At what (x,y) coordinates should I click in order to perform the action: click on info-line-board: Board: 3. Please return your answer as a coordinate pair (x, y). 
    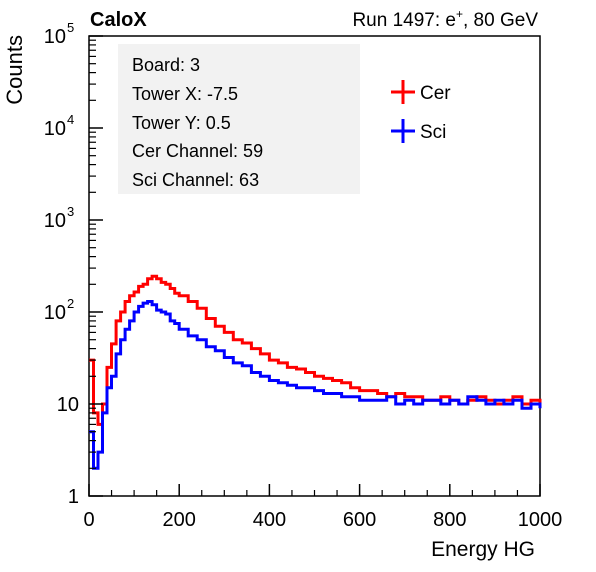
    Looking at the image, I should click on (166, 65).